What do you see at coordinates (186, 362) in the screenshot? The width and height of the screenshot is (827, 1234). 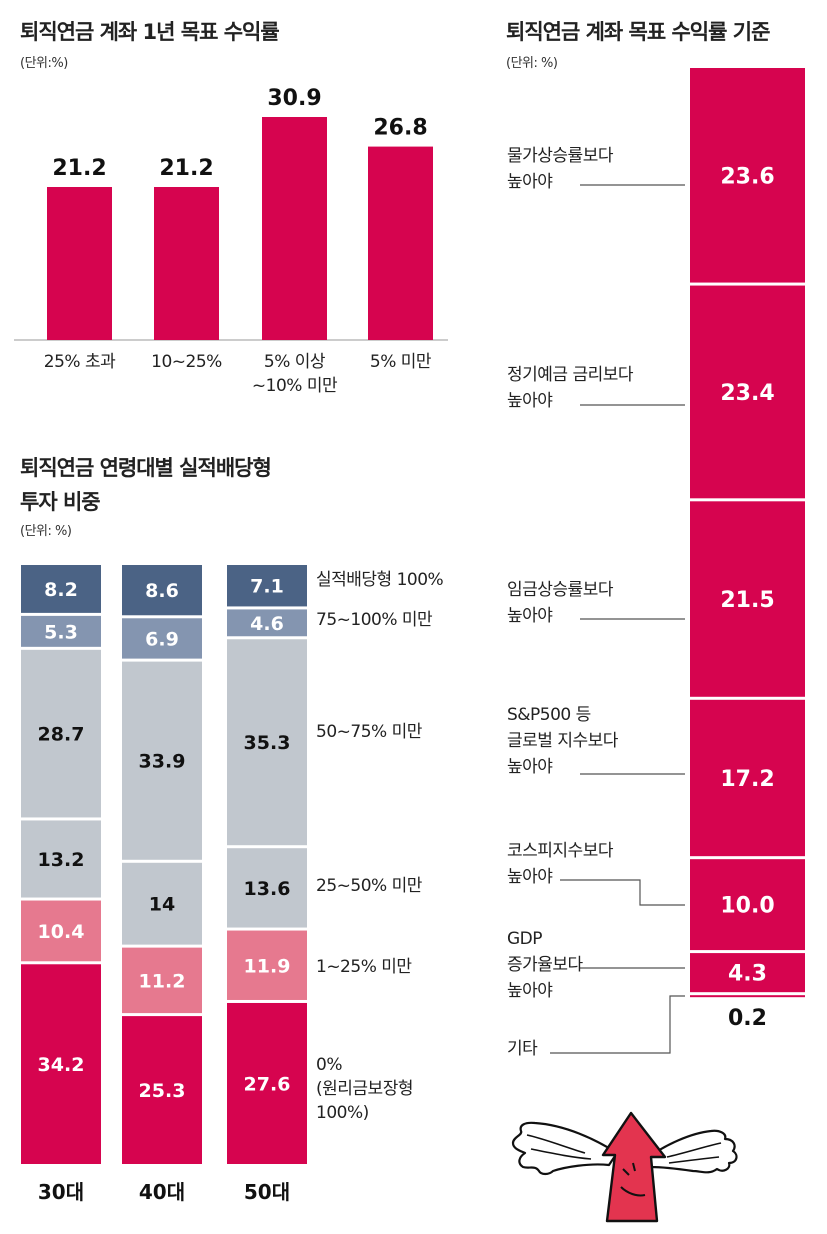 I see `chart1-category-label: 10~25%` at bounding box center [186, 362].